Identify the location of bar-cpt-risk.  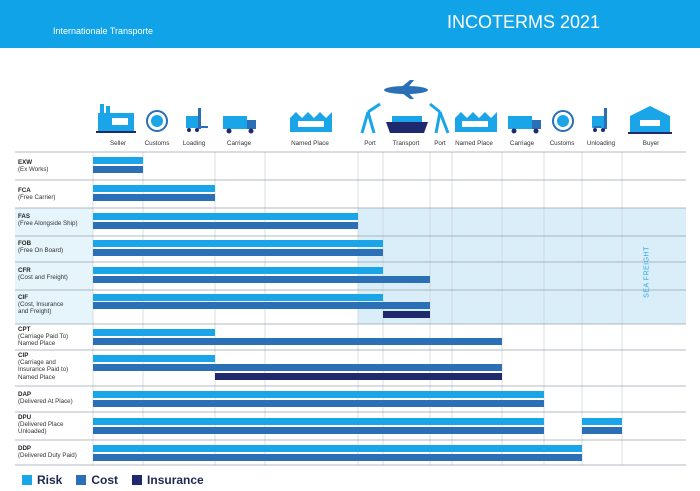
(154, 332).